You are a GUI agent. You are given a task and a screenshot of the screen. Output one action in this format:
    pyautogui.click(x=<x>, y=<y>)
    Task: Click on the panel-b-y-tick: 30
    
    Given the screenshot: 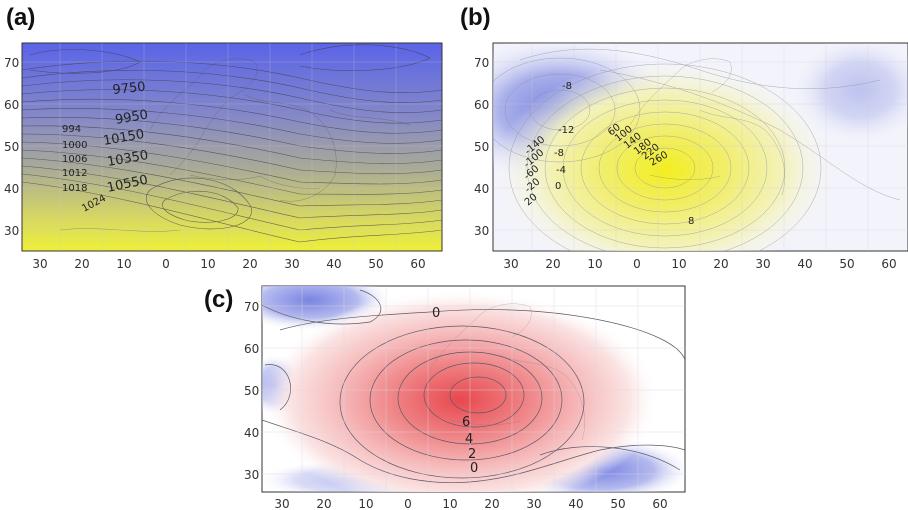 What is the action you would take?
    pyautogui.click(x=481, y=231)
    